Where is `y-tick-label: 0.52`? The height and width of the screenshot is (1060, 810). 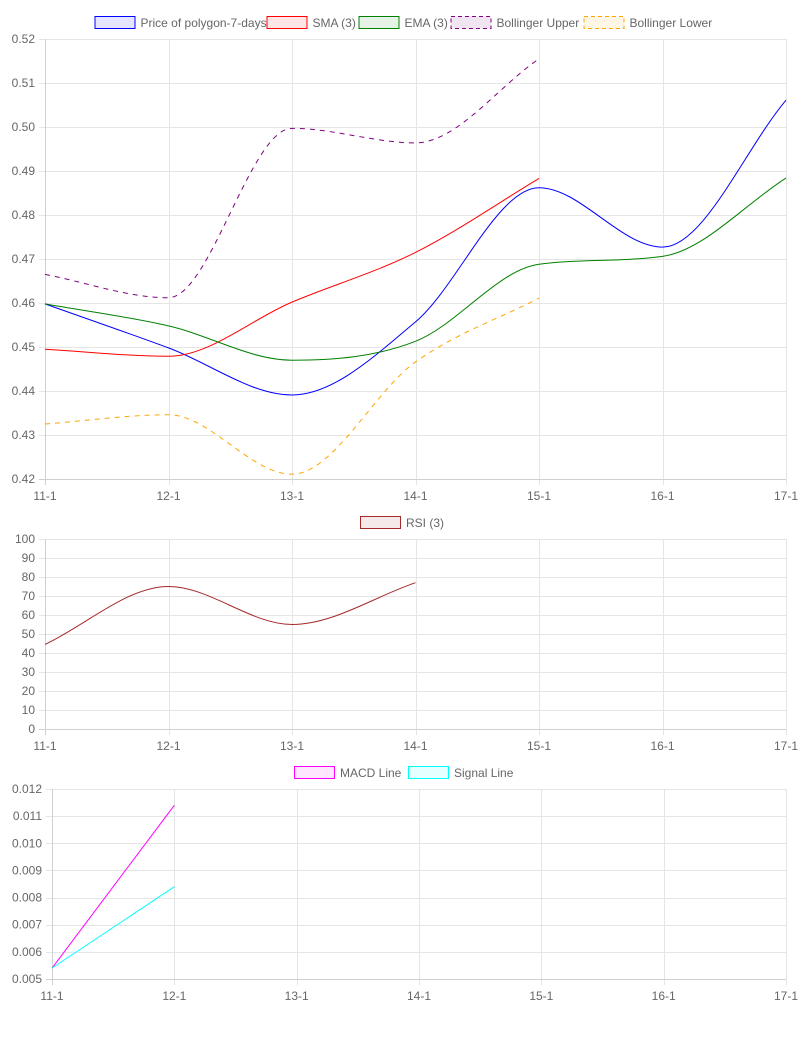 y-tick-label: 0.52 is located at coordinates (24, 39).